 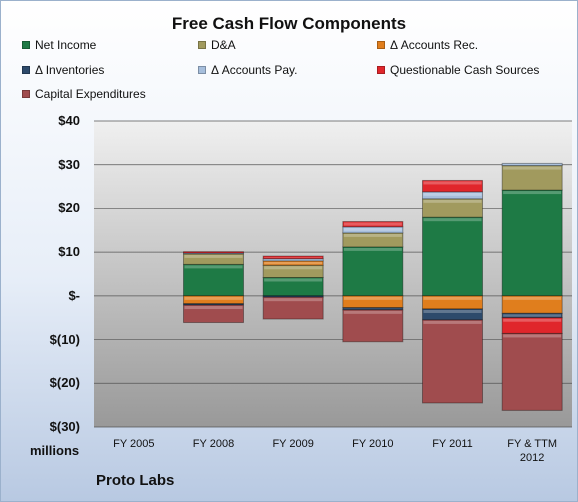 I want to click on legend-label: Δ Accounts Pay., so click(x=254, y=70).